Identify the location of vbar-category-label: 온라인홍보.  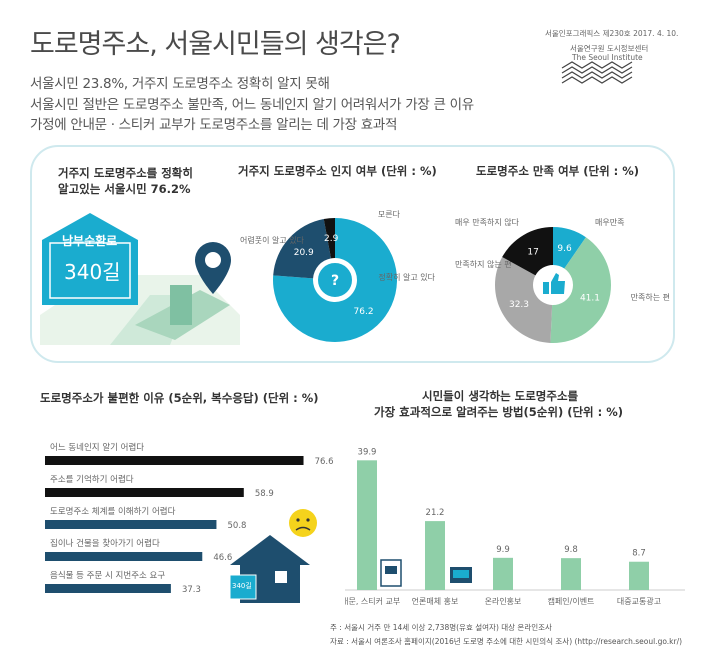
(503, 601).